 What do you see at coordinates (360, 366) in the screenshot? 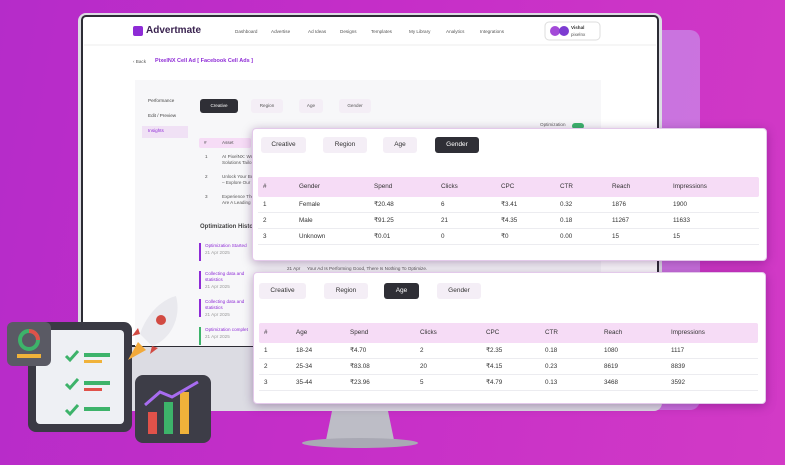
I see `table-cell: ₹83.08` at bounding box center [360, 366].